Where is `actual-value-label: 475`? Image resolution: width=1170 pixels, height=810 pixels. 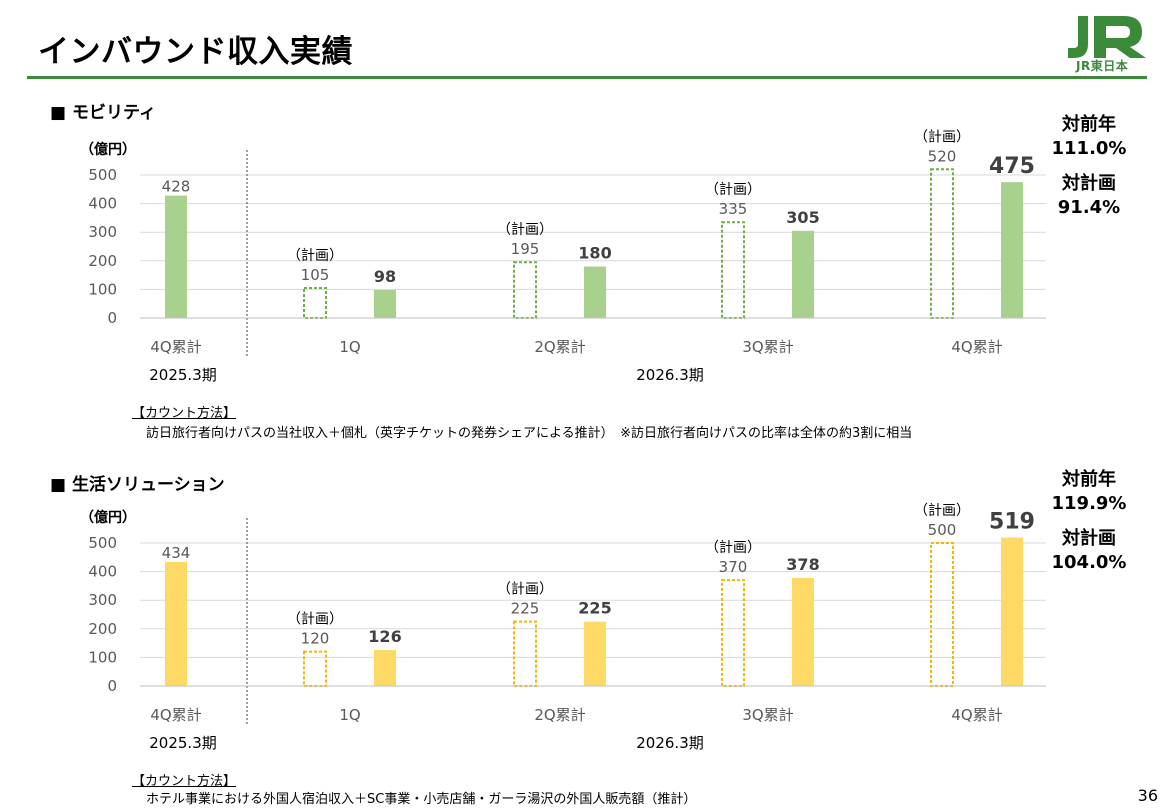
actual-value-label: 475 is located at coordinates (1012, 166).